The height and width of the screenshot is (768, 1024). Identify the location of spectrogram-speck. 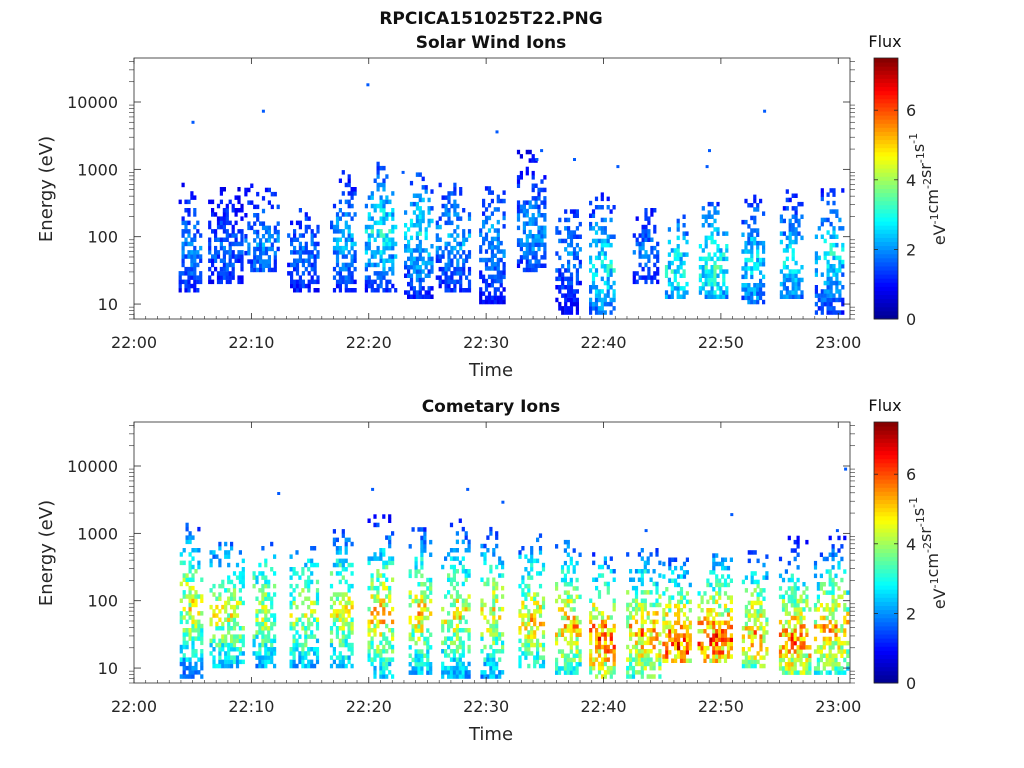
(709, 151).